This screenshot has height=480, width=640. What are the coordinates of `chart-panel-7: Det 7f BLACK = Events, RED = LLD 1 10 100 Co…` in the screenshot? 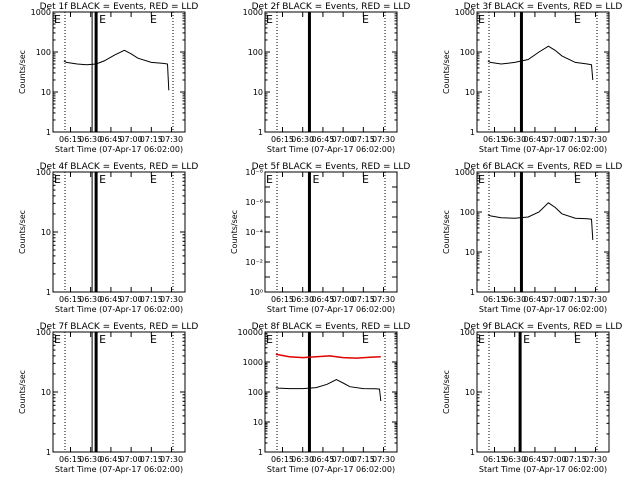 It's located at (108, 398).